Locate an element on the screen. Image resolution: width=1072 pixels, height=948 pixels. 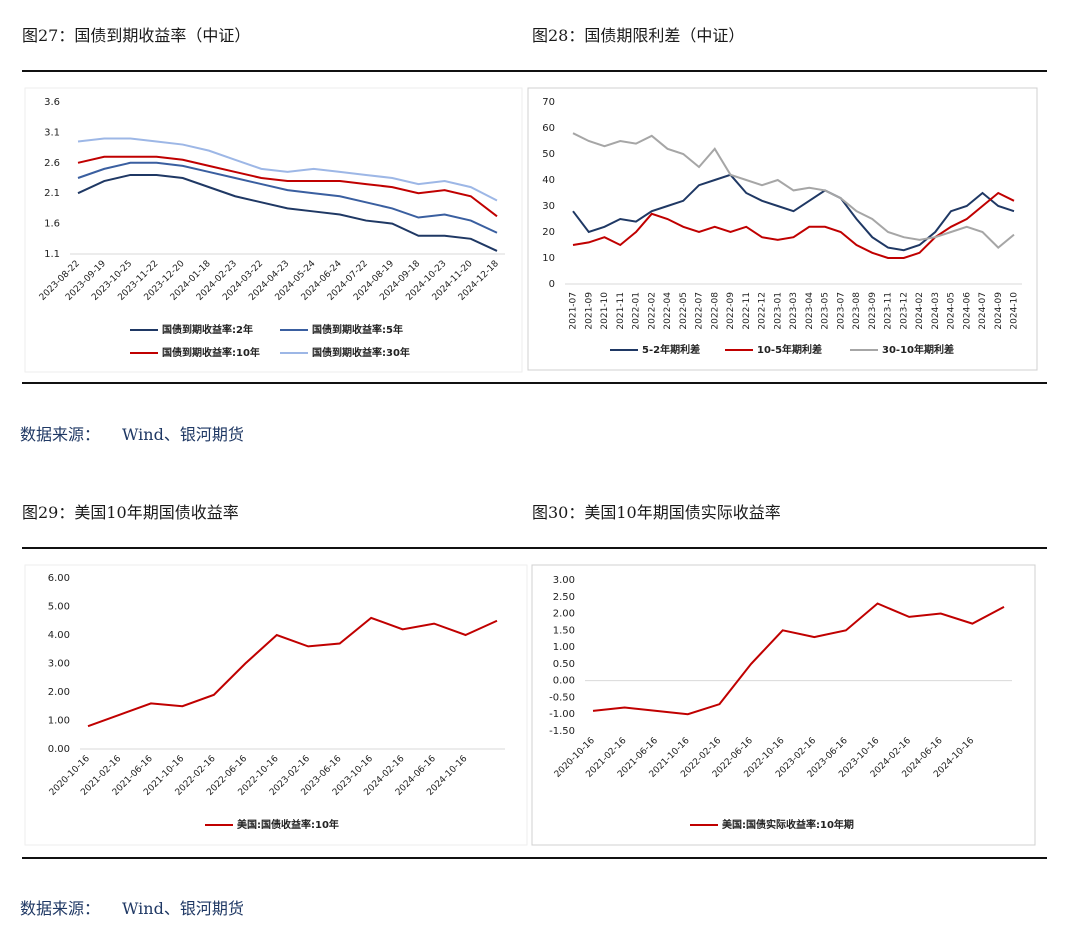
x-tick-label: 2022-11 is located at coordinates (747, 311).